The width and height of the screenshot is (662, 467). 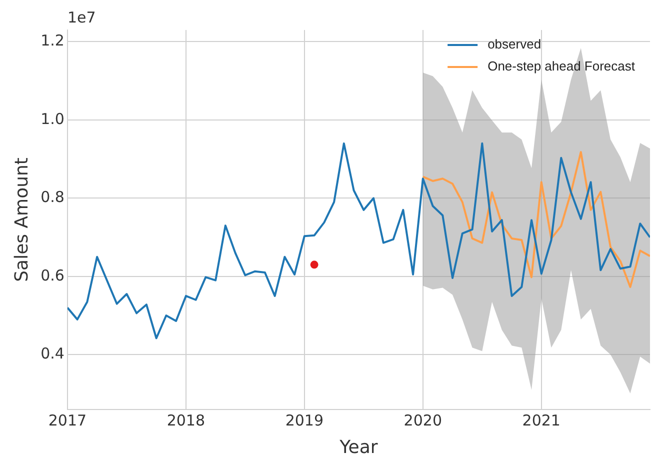 I want to click on y-tick-label: 1.2, so click(x=52, y=41).